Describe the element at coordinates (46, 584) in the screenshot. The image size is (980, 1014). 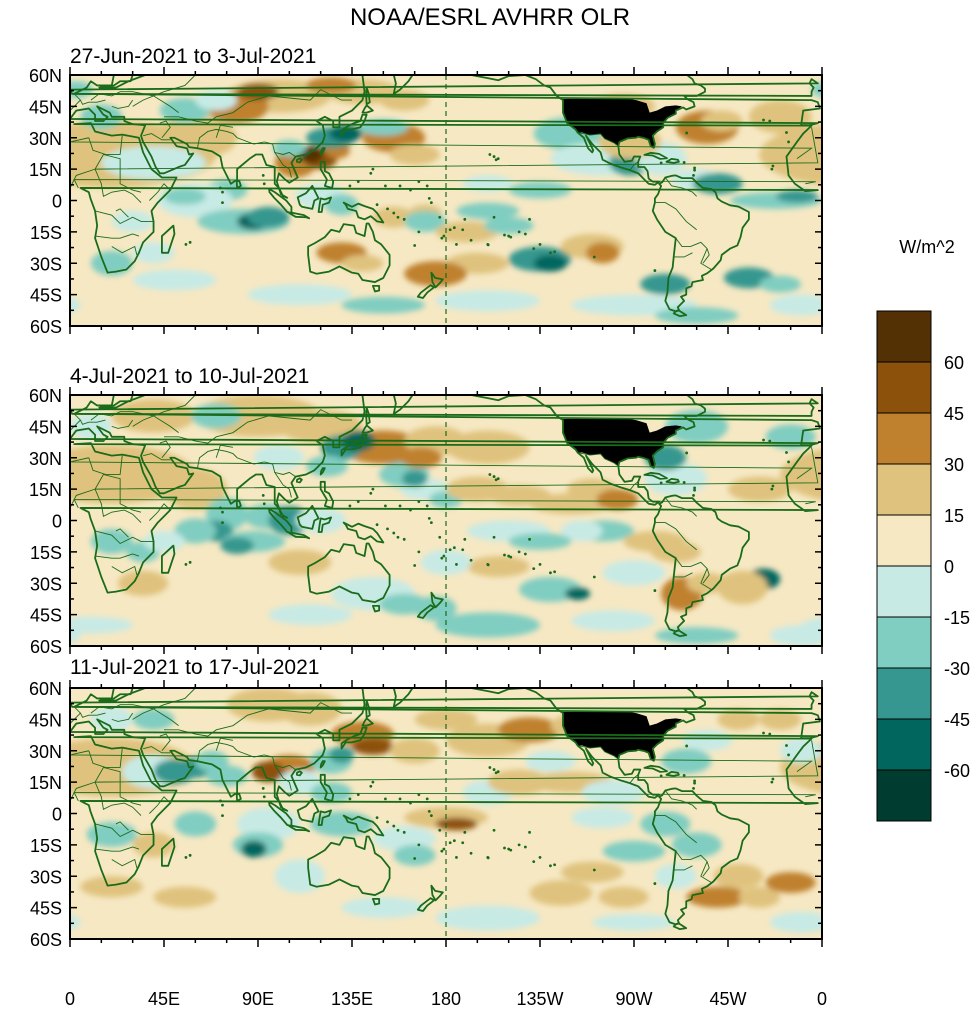
I see `lat-label: 30S` at that location.